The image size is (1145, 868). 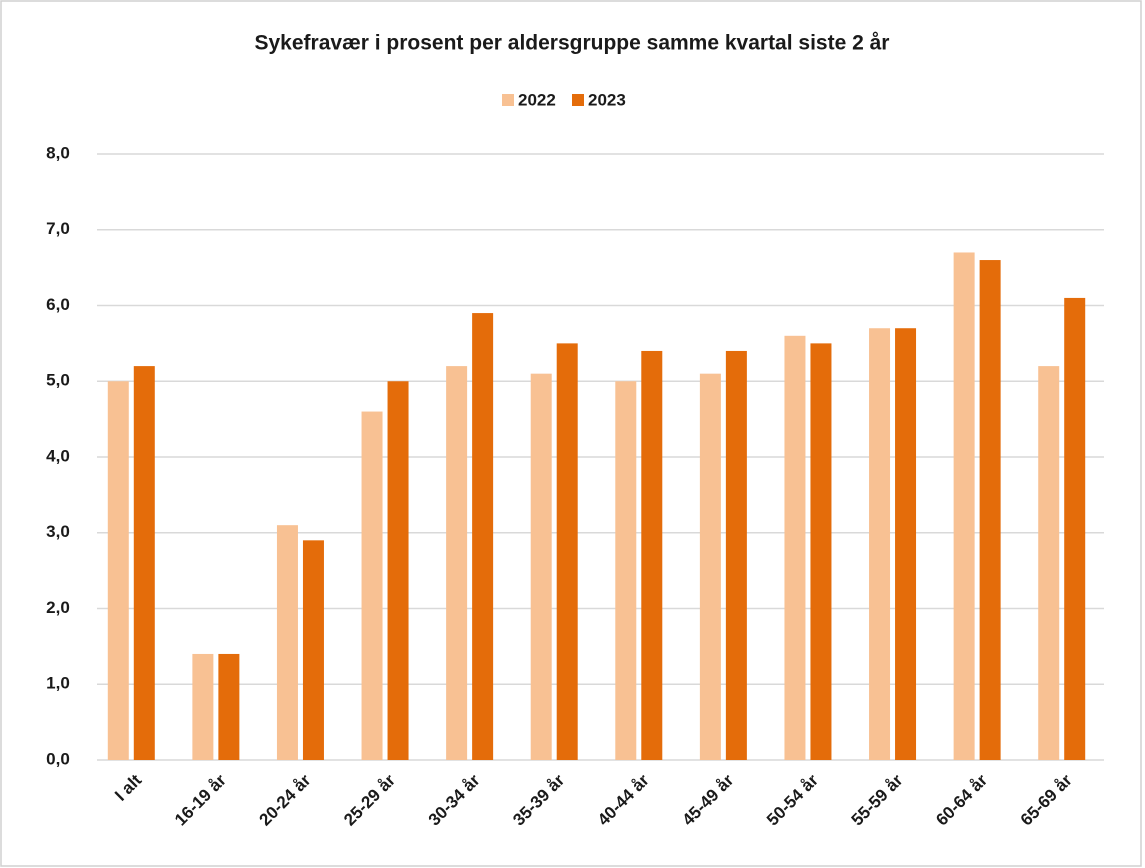 I want to click on y-tick-label: 5,0, so click(x=58, y=380).